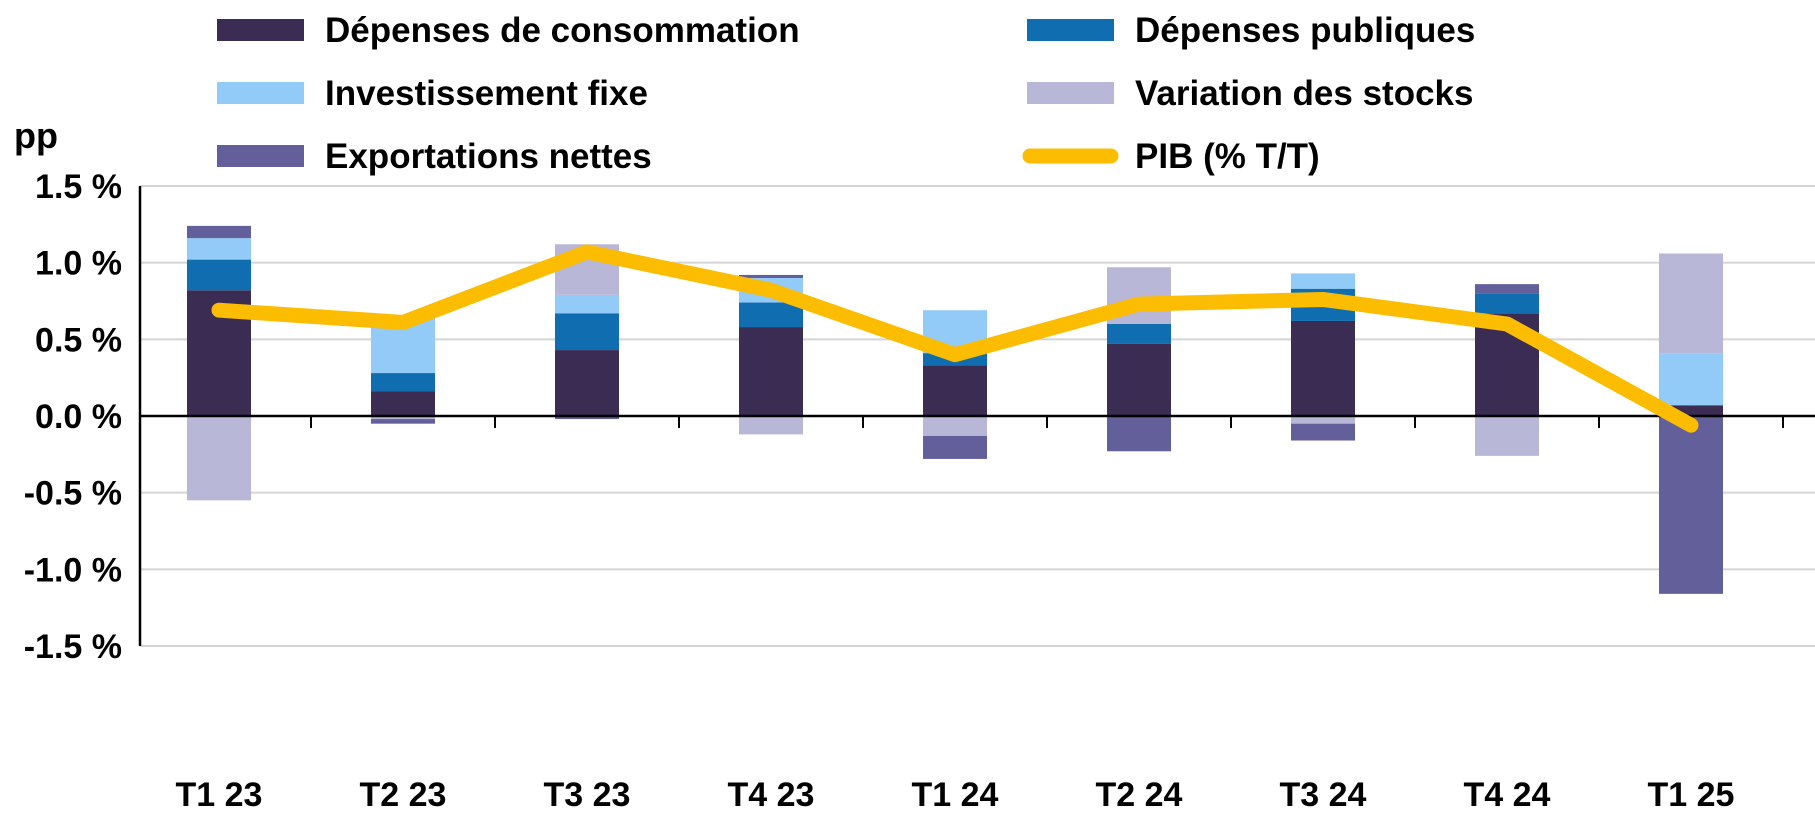 This screenshot has width=1815, height=825. I want to click on y-tick-label: -0.5 %, so click(73, 494).